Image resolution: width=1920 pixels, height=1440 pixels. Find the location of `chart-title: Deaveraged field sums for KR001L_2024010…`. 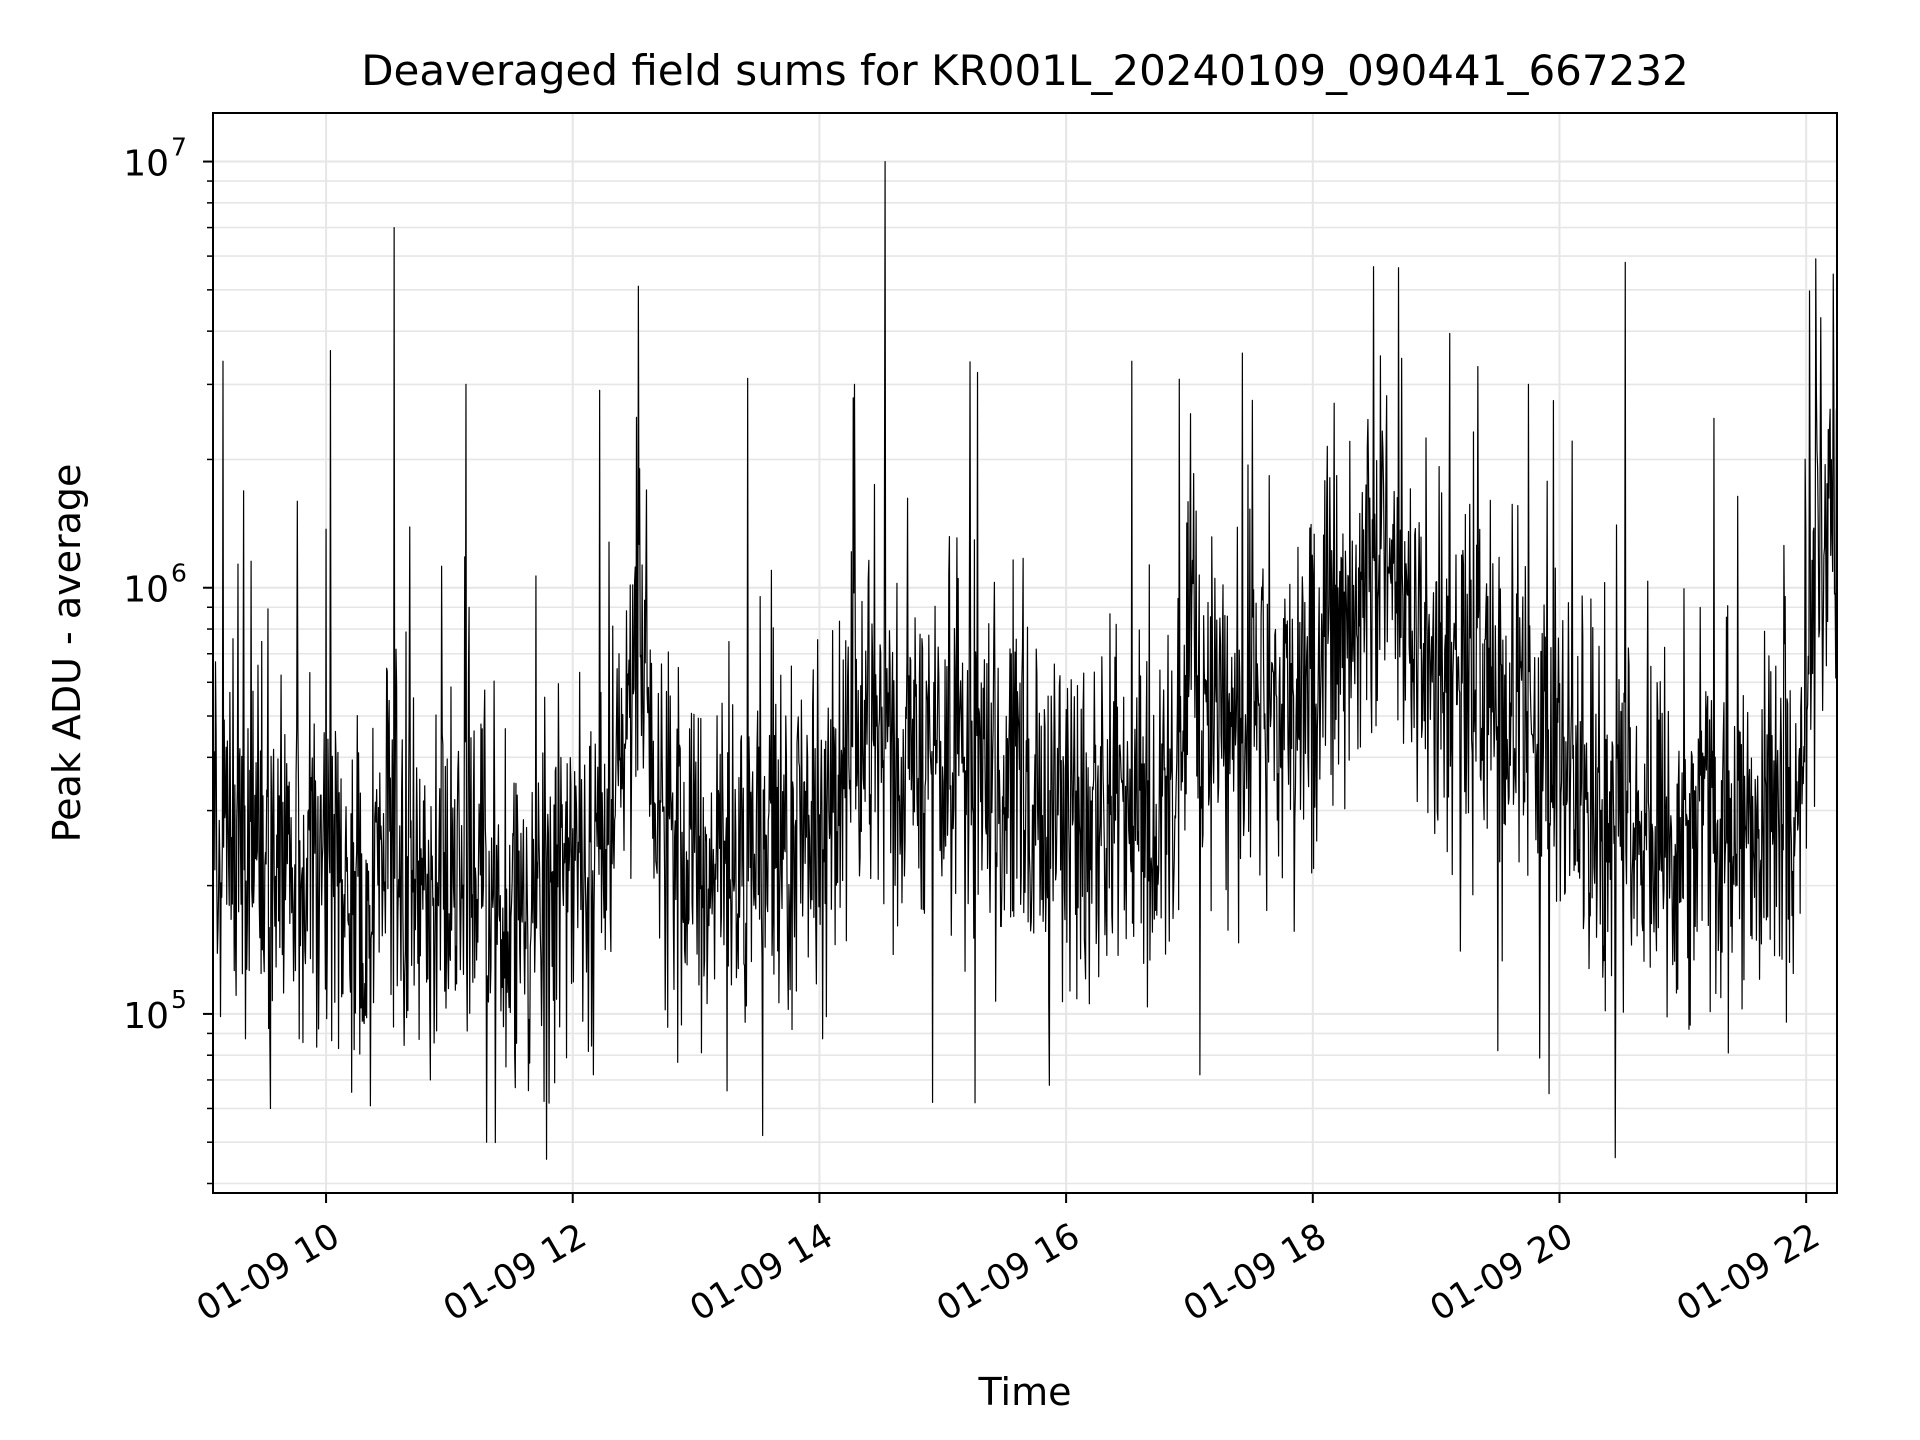

chart-title: Deaveraged field sums for KR001L_2024010… is located at coordinates (1025, 70).